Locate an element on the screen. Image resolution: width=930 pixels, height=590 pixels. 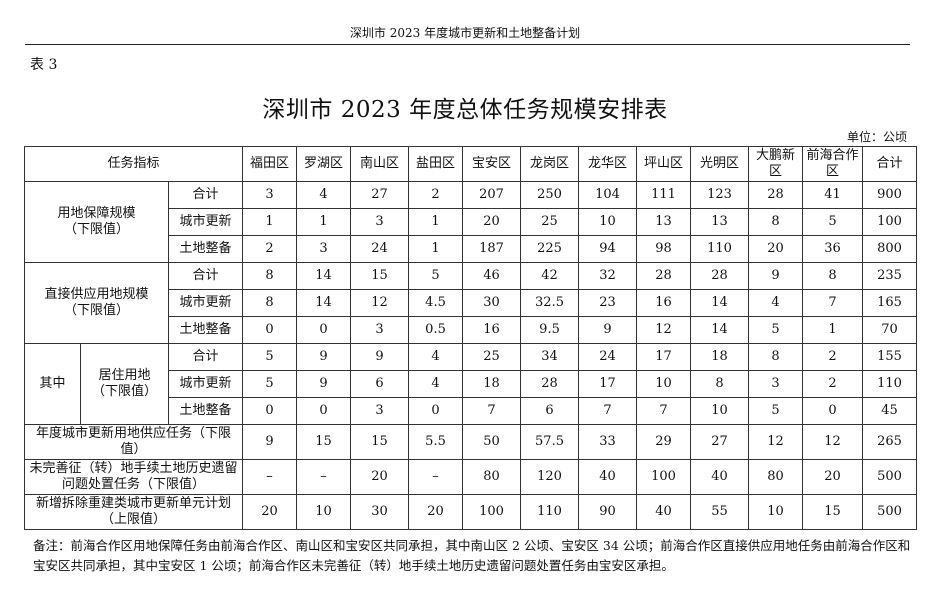
header-rule is located at coordinates (467, 44).